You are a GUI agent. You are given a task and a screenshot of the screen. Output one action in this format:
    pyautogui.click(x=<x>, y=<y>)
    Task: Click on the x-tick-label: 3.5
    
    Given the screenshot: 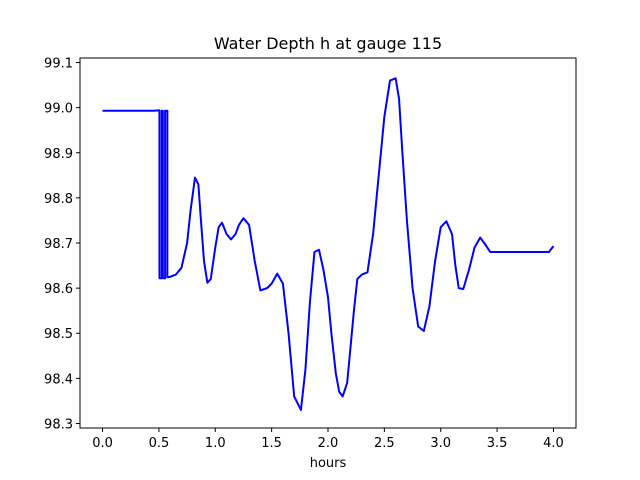 What is the action you would take?
    pyautogui.click(x=497, y=443)
    